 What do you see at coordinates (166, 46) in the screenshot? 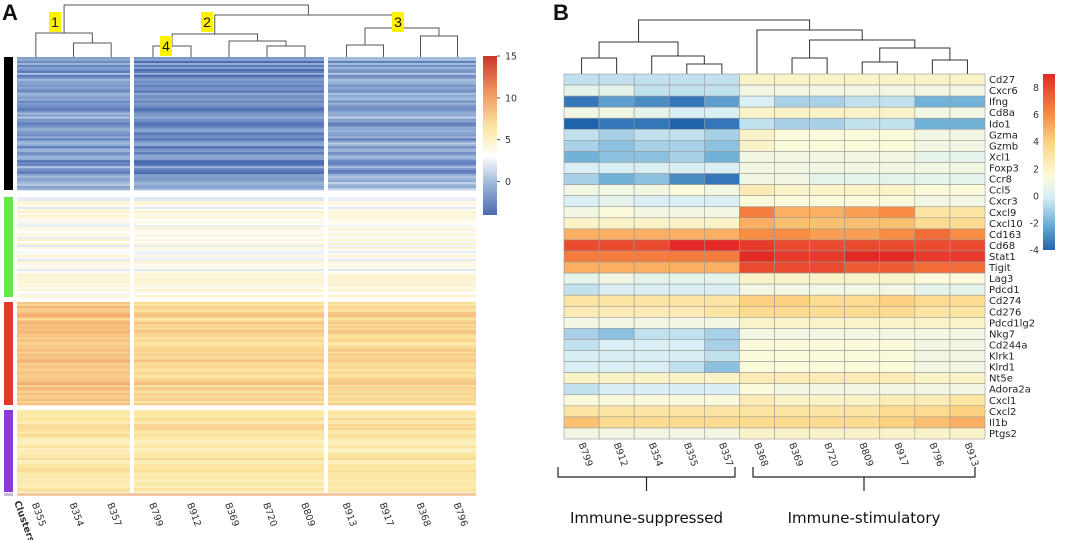
I see `cluster-tag-label: 4` at bounding box center [166, 46].